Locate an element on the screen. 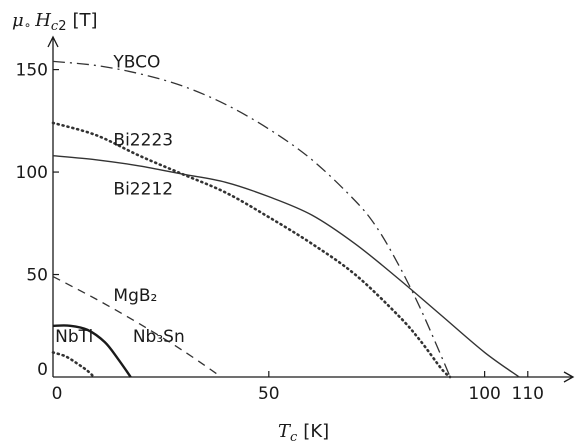 This screenshot has height=448, width=579. series-label-ybco: YBCO is located at coordinates (136, 62).